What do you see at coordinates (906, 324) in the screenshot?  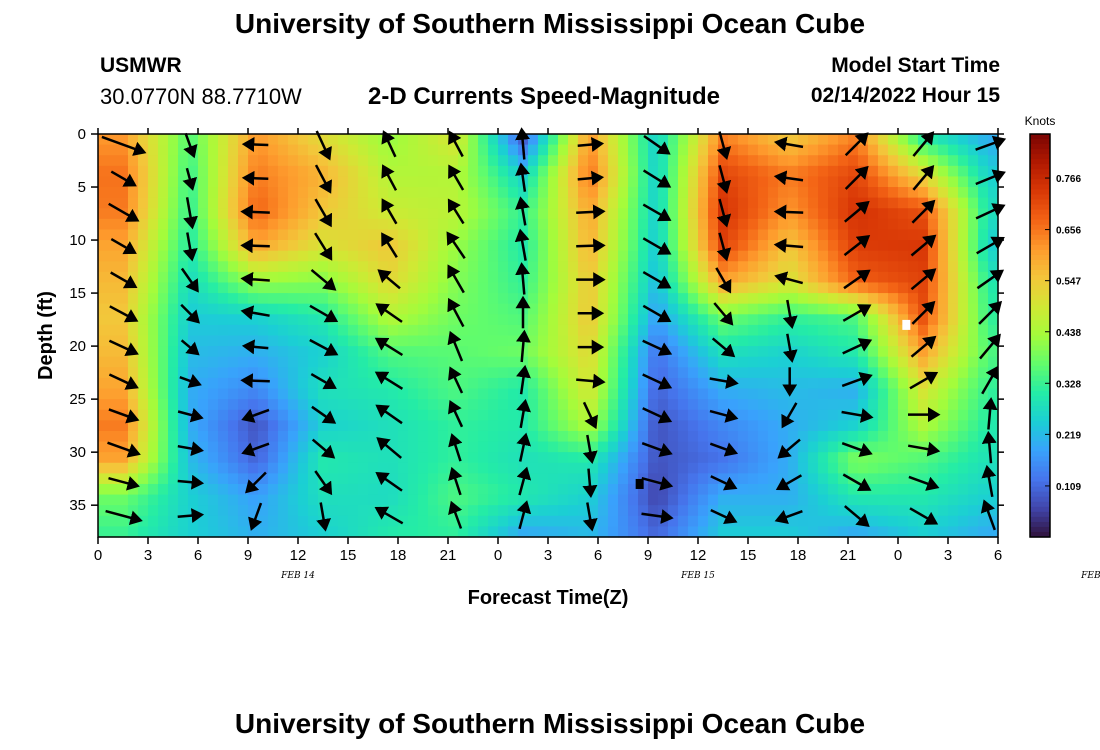 I see `data-marker` at bounding box center [906, 324].